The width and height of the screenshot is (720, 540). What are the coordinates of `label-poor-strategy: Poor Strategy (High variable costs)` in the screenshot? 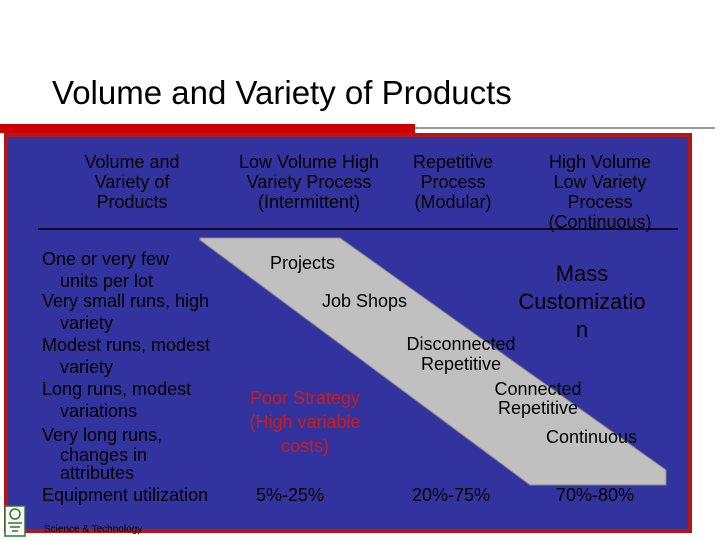 It's located at (305, 422).